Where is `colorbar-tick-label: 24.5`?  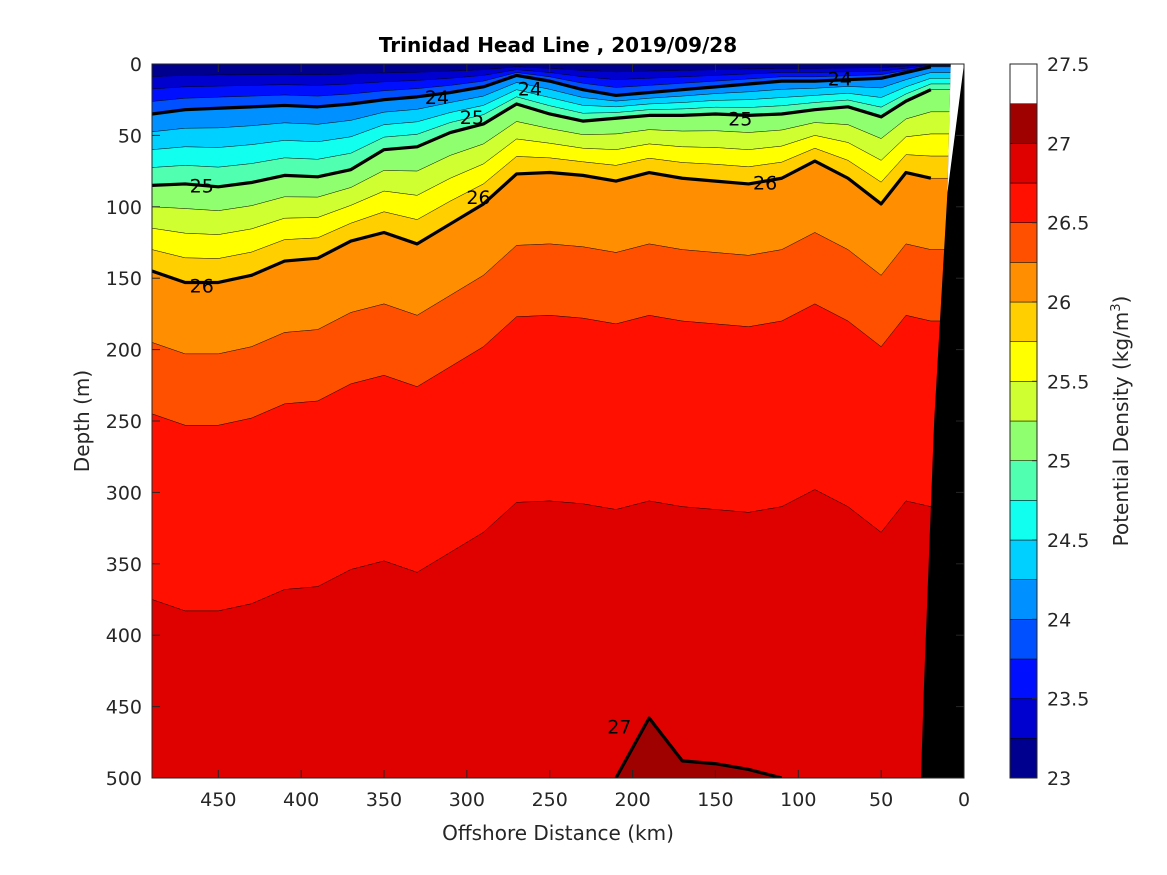
colorbar-tick-label: 24.5 is located at coordinates (1068, 541).